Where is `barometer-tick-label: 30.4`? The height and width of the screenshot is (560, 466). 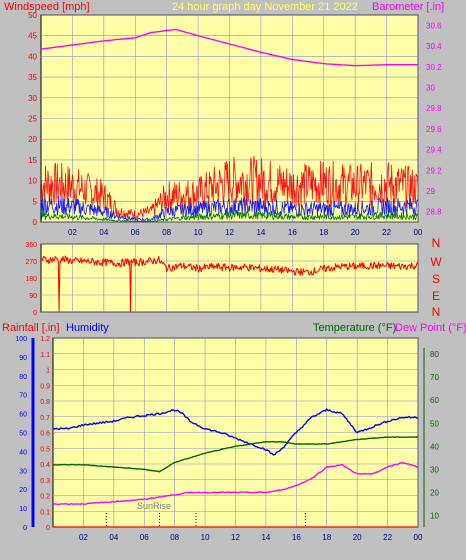 barometer-tick-label: 30.4 is located at coordinates (434, 46).